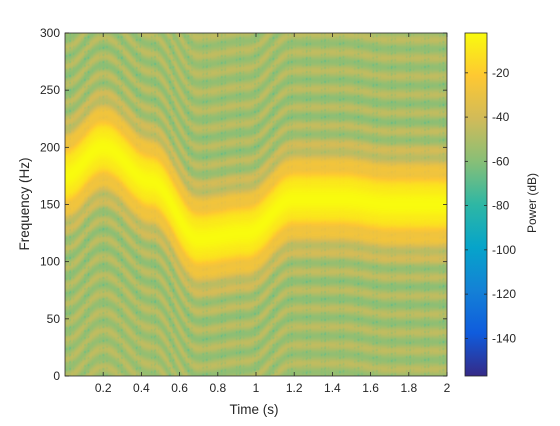  Describe the element at coordinates (54, 319) in the screenshot. I see `y-tick-label: 50` at that location.